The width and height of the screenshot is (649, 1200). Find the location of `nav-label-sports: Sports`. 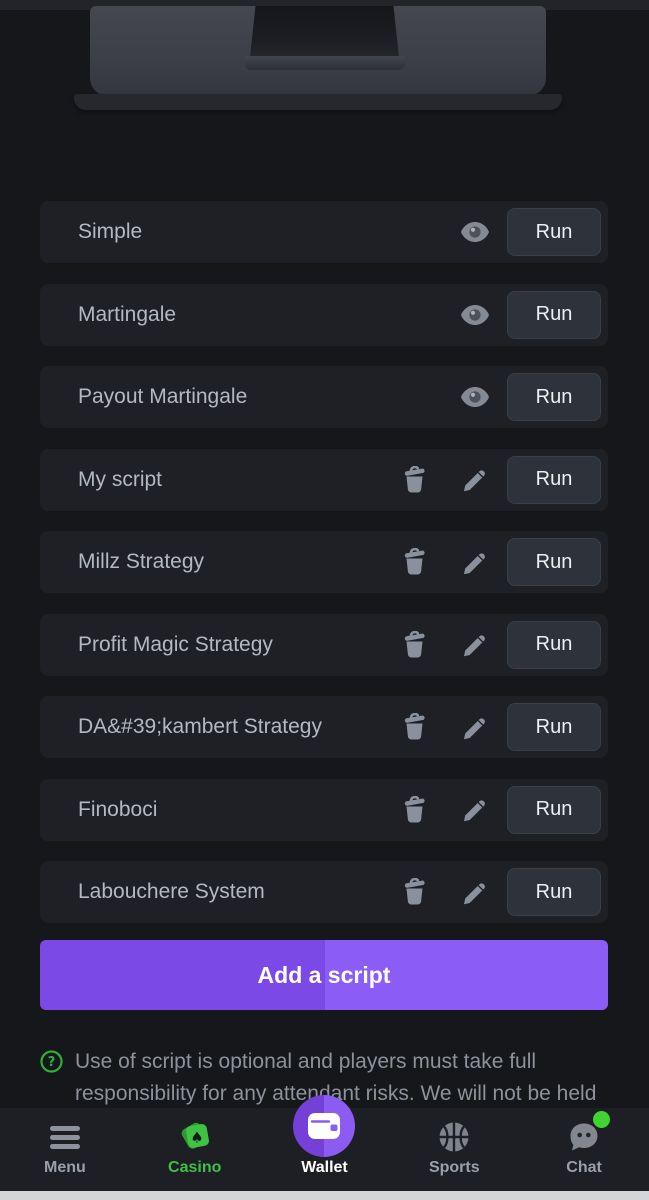

nav-label-sports: Sports is located at coordinates (454, 1167).